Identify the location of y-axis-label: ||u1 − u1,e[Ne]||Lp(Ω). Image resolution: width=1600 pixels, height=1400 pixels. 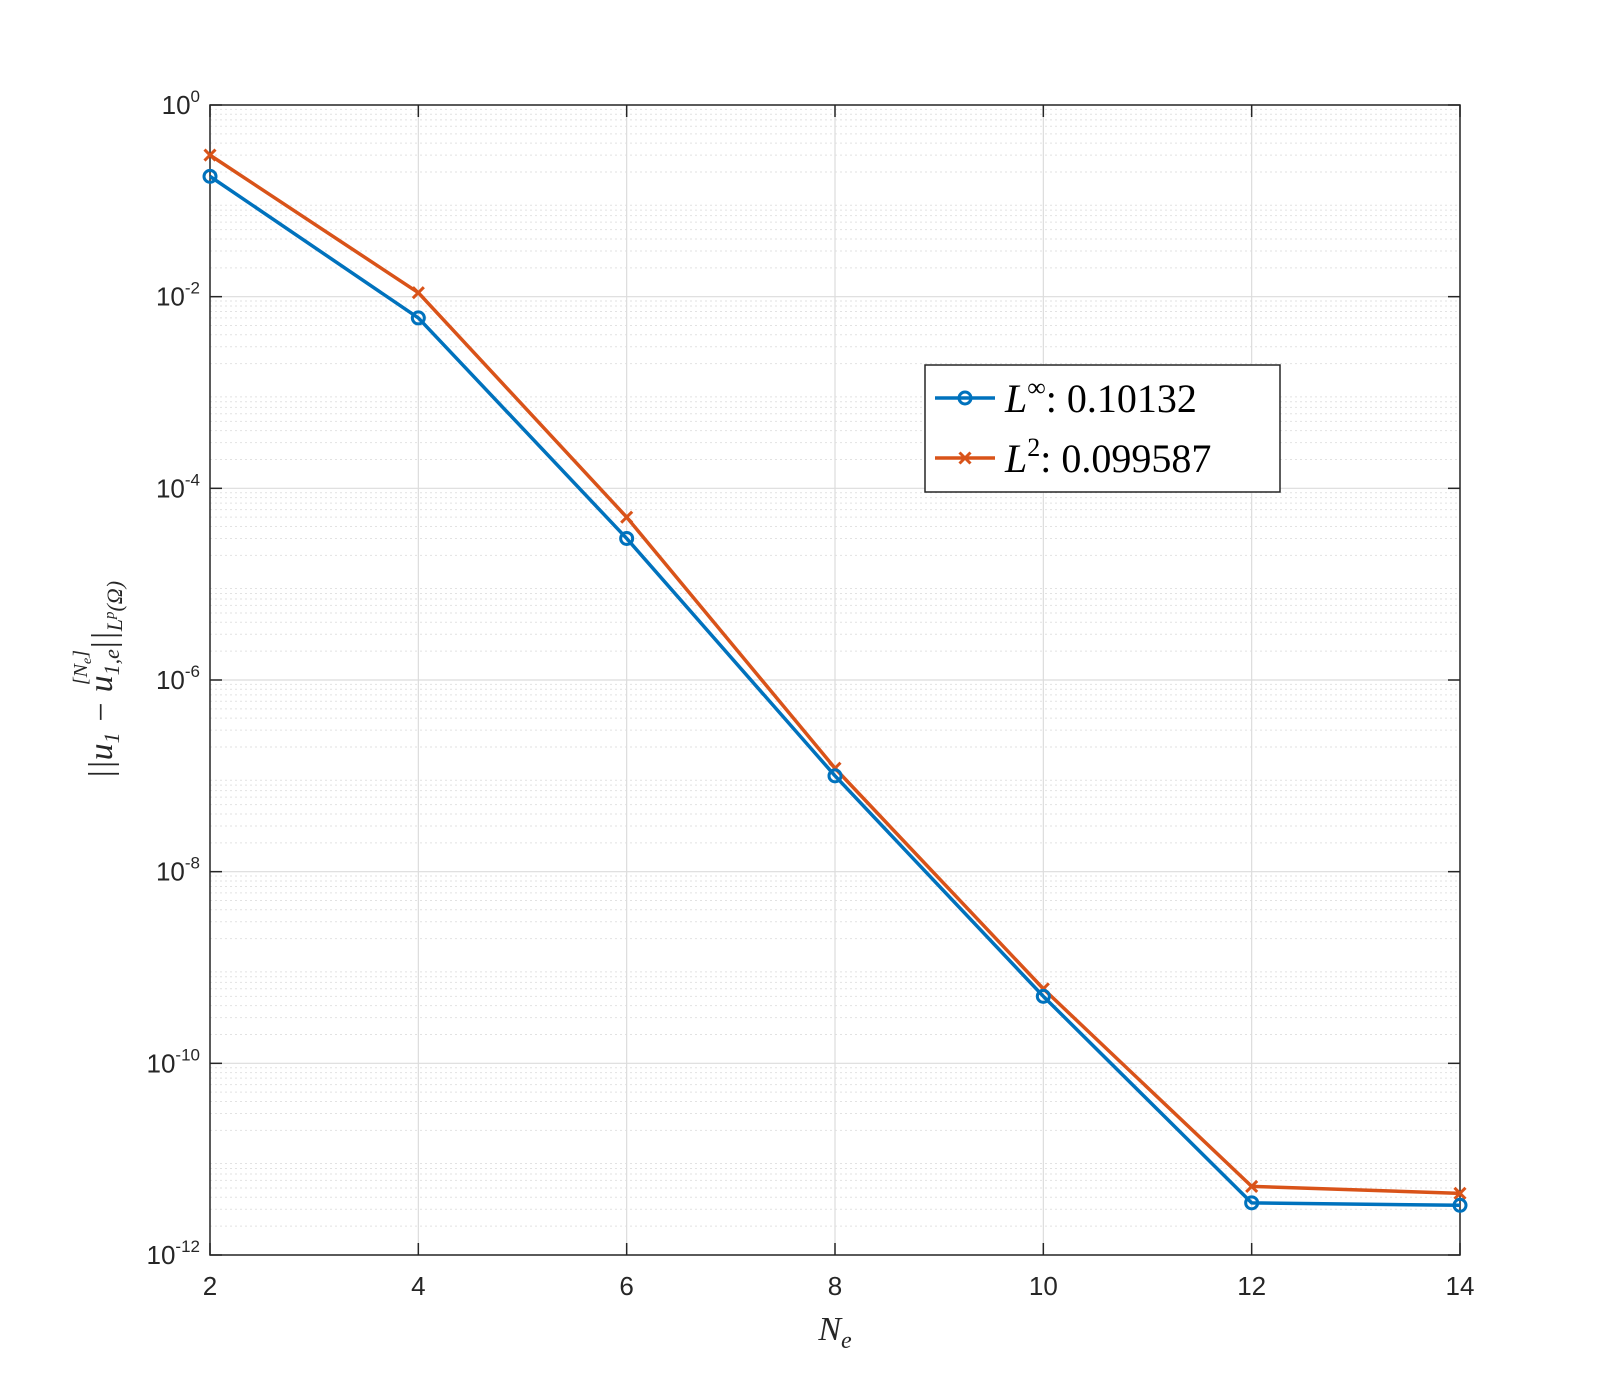
(98, 680).